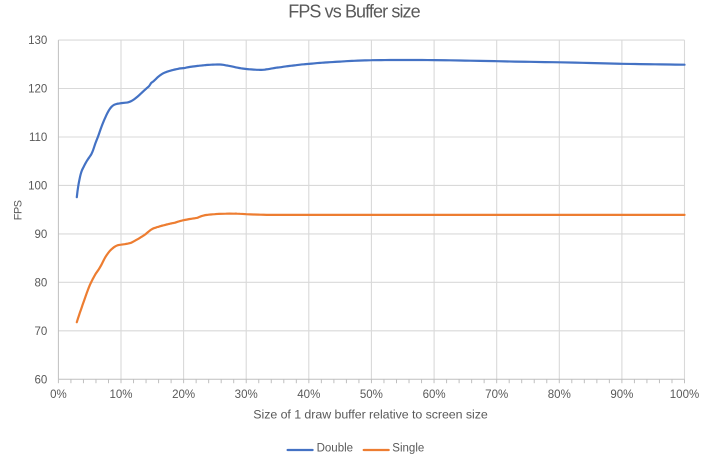 The width and height of the screenshot is (710, 466). I want to click on svg-text: FPS, so click(19, 210).